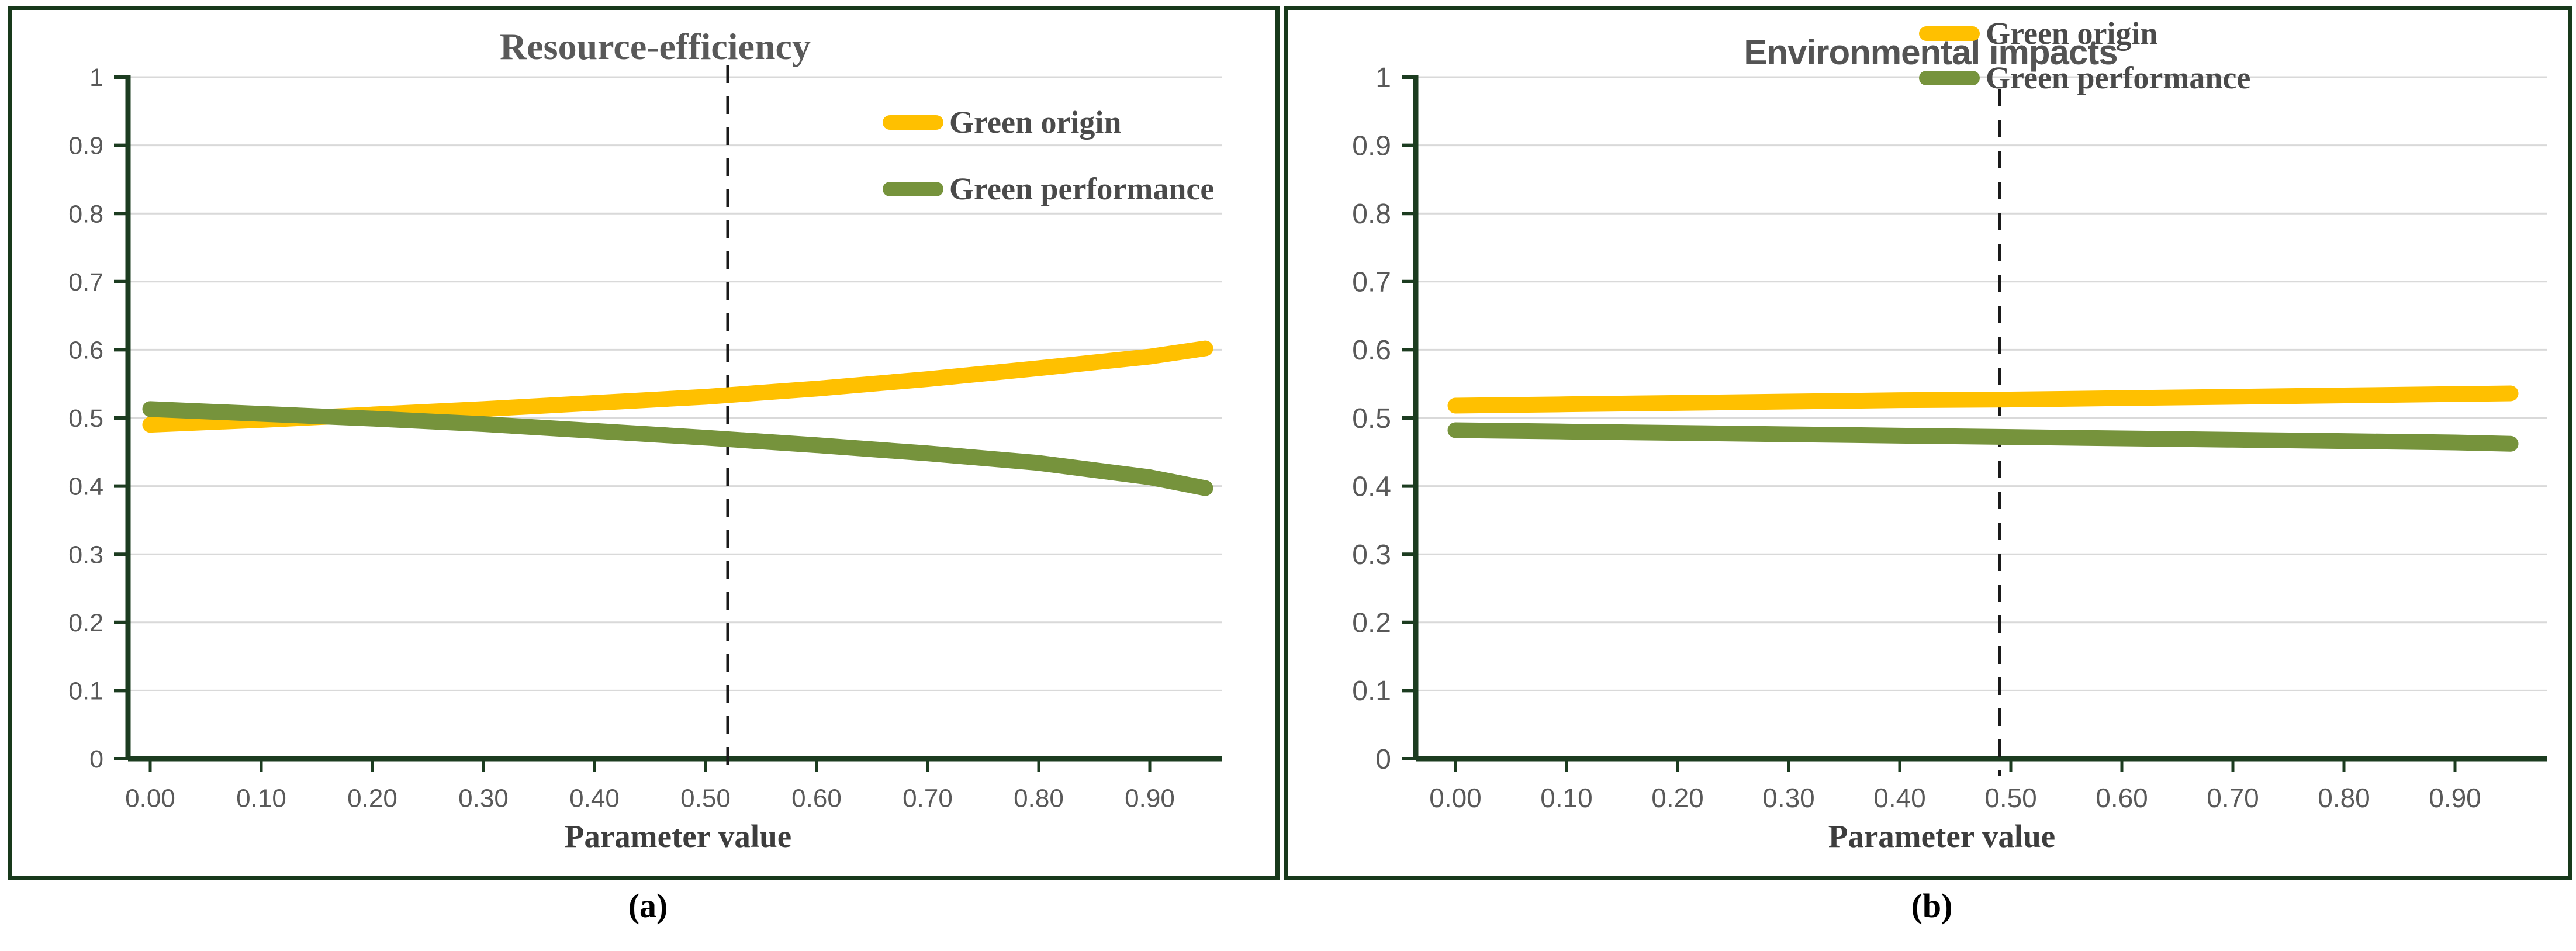 This screenshot has width=2576, height=951. I want to click on caption-a: (a), so click(648, 906).